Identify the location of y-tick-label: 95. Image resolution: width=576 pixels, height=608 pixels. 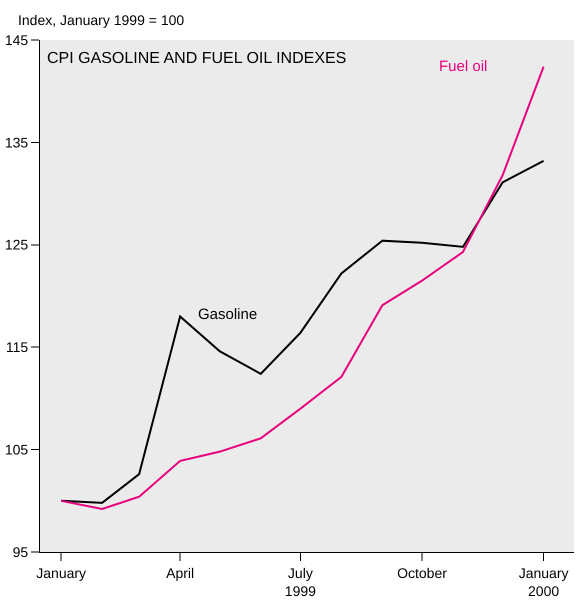
(20, 552).